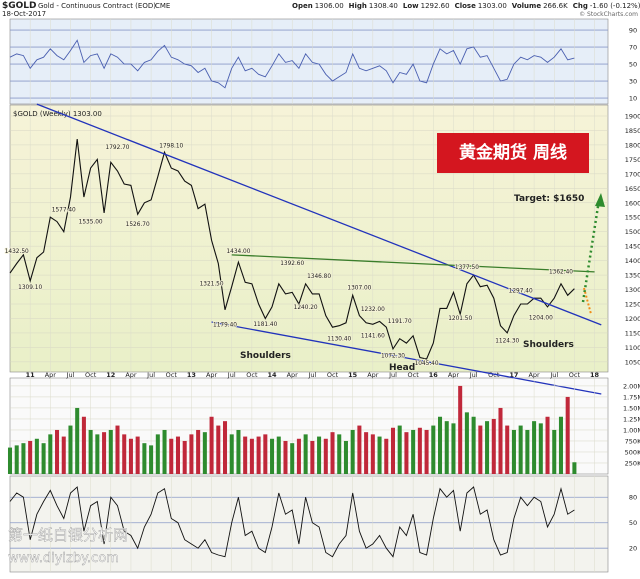  What do you see at coordinates (91, 223) in the screenshot?
I see `price-label: 1535.00` at bounding box center [91, 223].